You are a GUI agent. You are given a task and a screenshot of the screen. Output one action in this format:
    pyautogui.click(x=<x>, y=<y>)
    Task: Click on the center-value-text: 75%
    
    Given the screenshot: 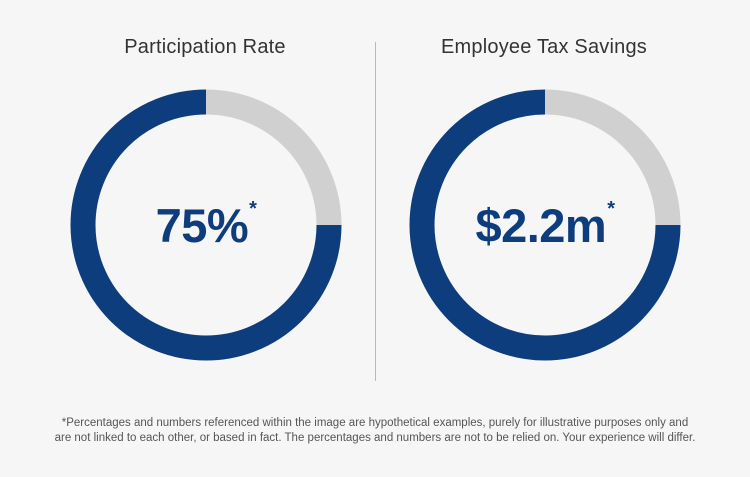 What is the action you would take?
    pyautogui.click(x=202, y=225)
    